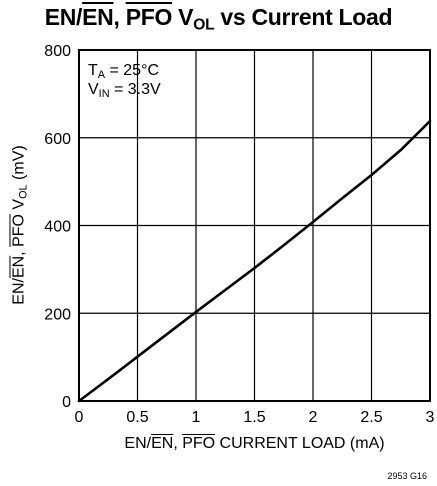  Describe the element at coordinates (218, 19) in the screenshot. I see `chart-title: EN/EN, PFO VOL vs Current Load` at that location.